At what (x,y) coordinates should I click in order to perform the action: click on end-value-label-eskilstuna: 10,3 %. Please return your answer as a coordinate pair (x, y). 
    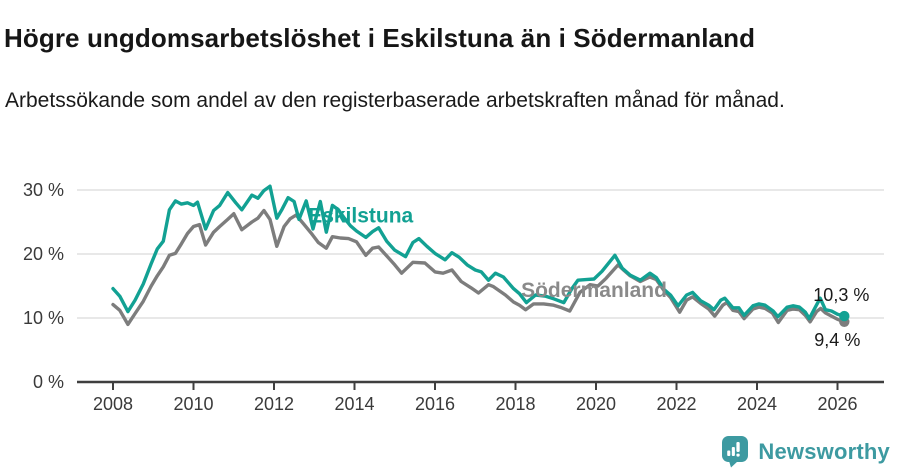
    Looking at the image, I should click on (841, 295).